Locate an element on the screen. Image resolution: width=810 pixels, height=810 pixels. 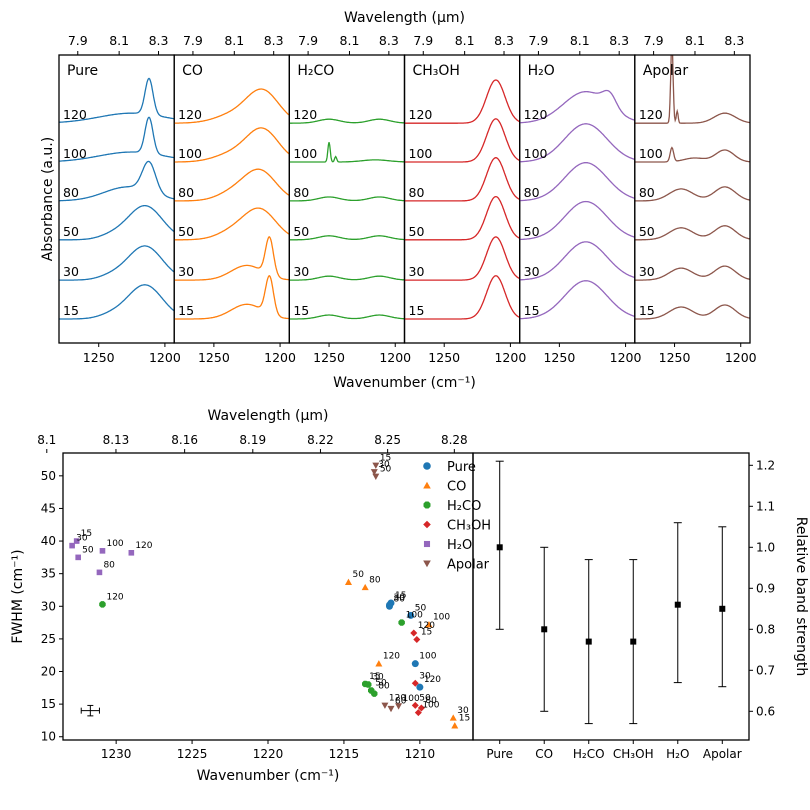
x-tick-label: 1250 is located at coordinates (214, 357).